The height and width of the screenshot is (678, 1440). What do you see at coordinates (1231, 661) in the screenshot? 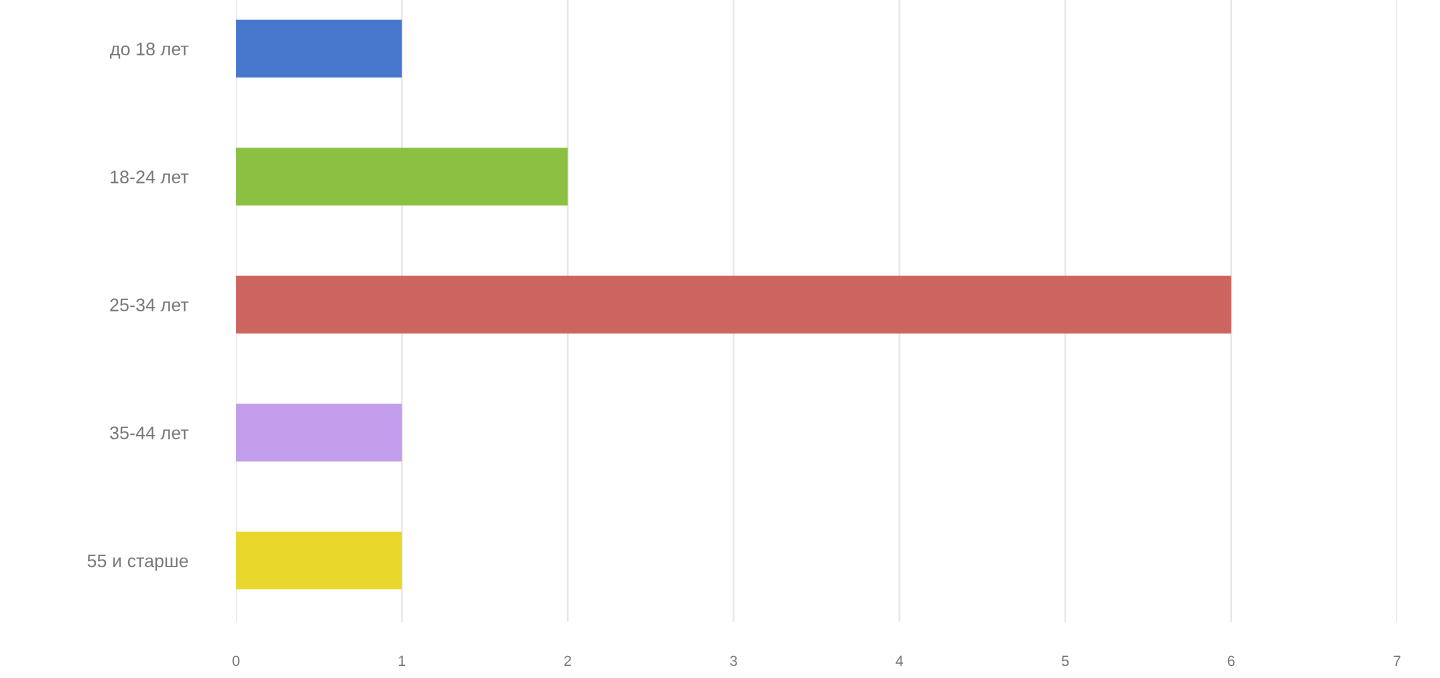
I see `x-tick-label: 6` at bounding box center [1231, 661].